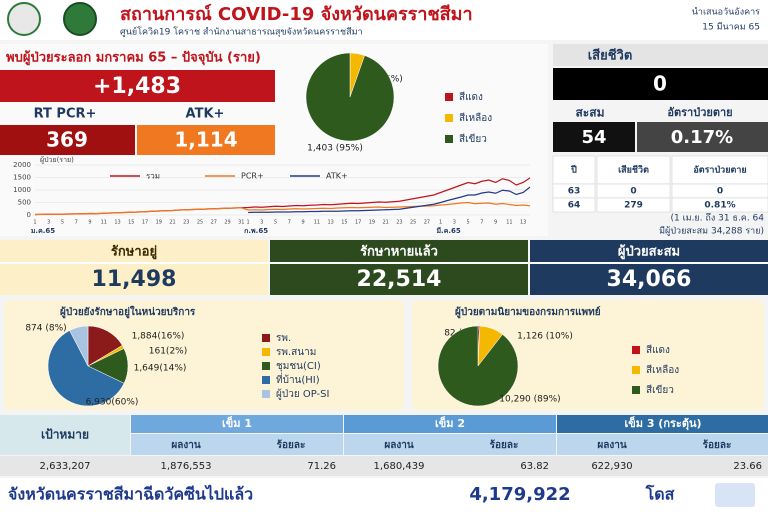  I want to click on header-bg, so click(384, 20).